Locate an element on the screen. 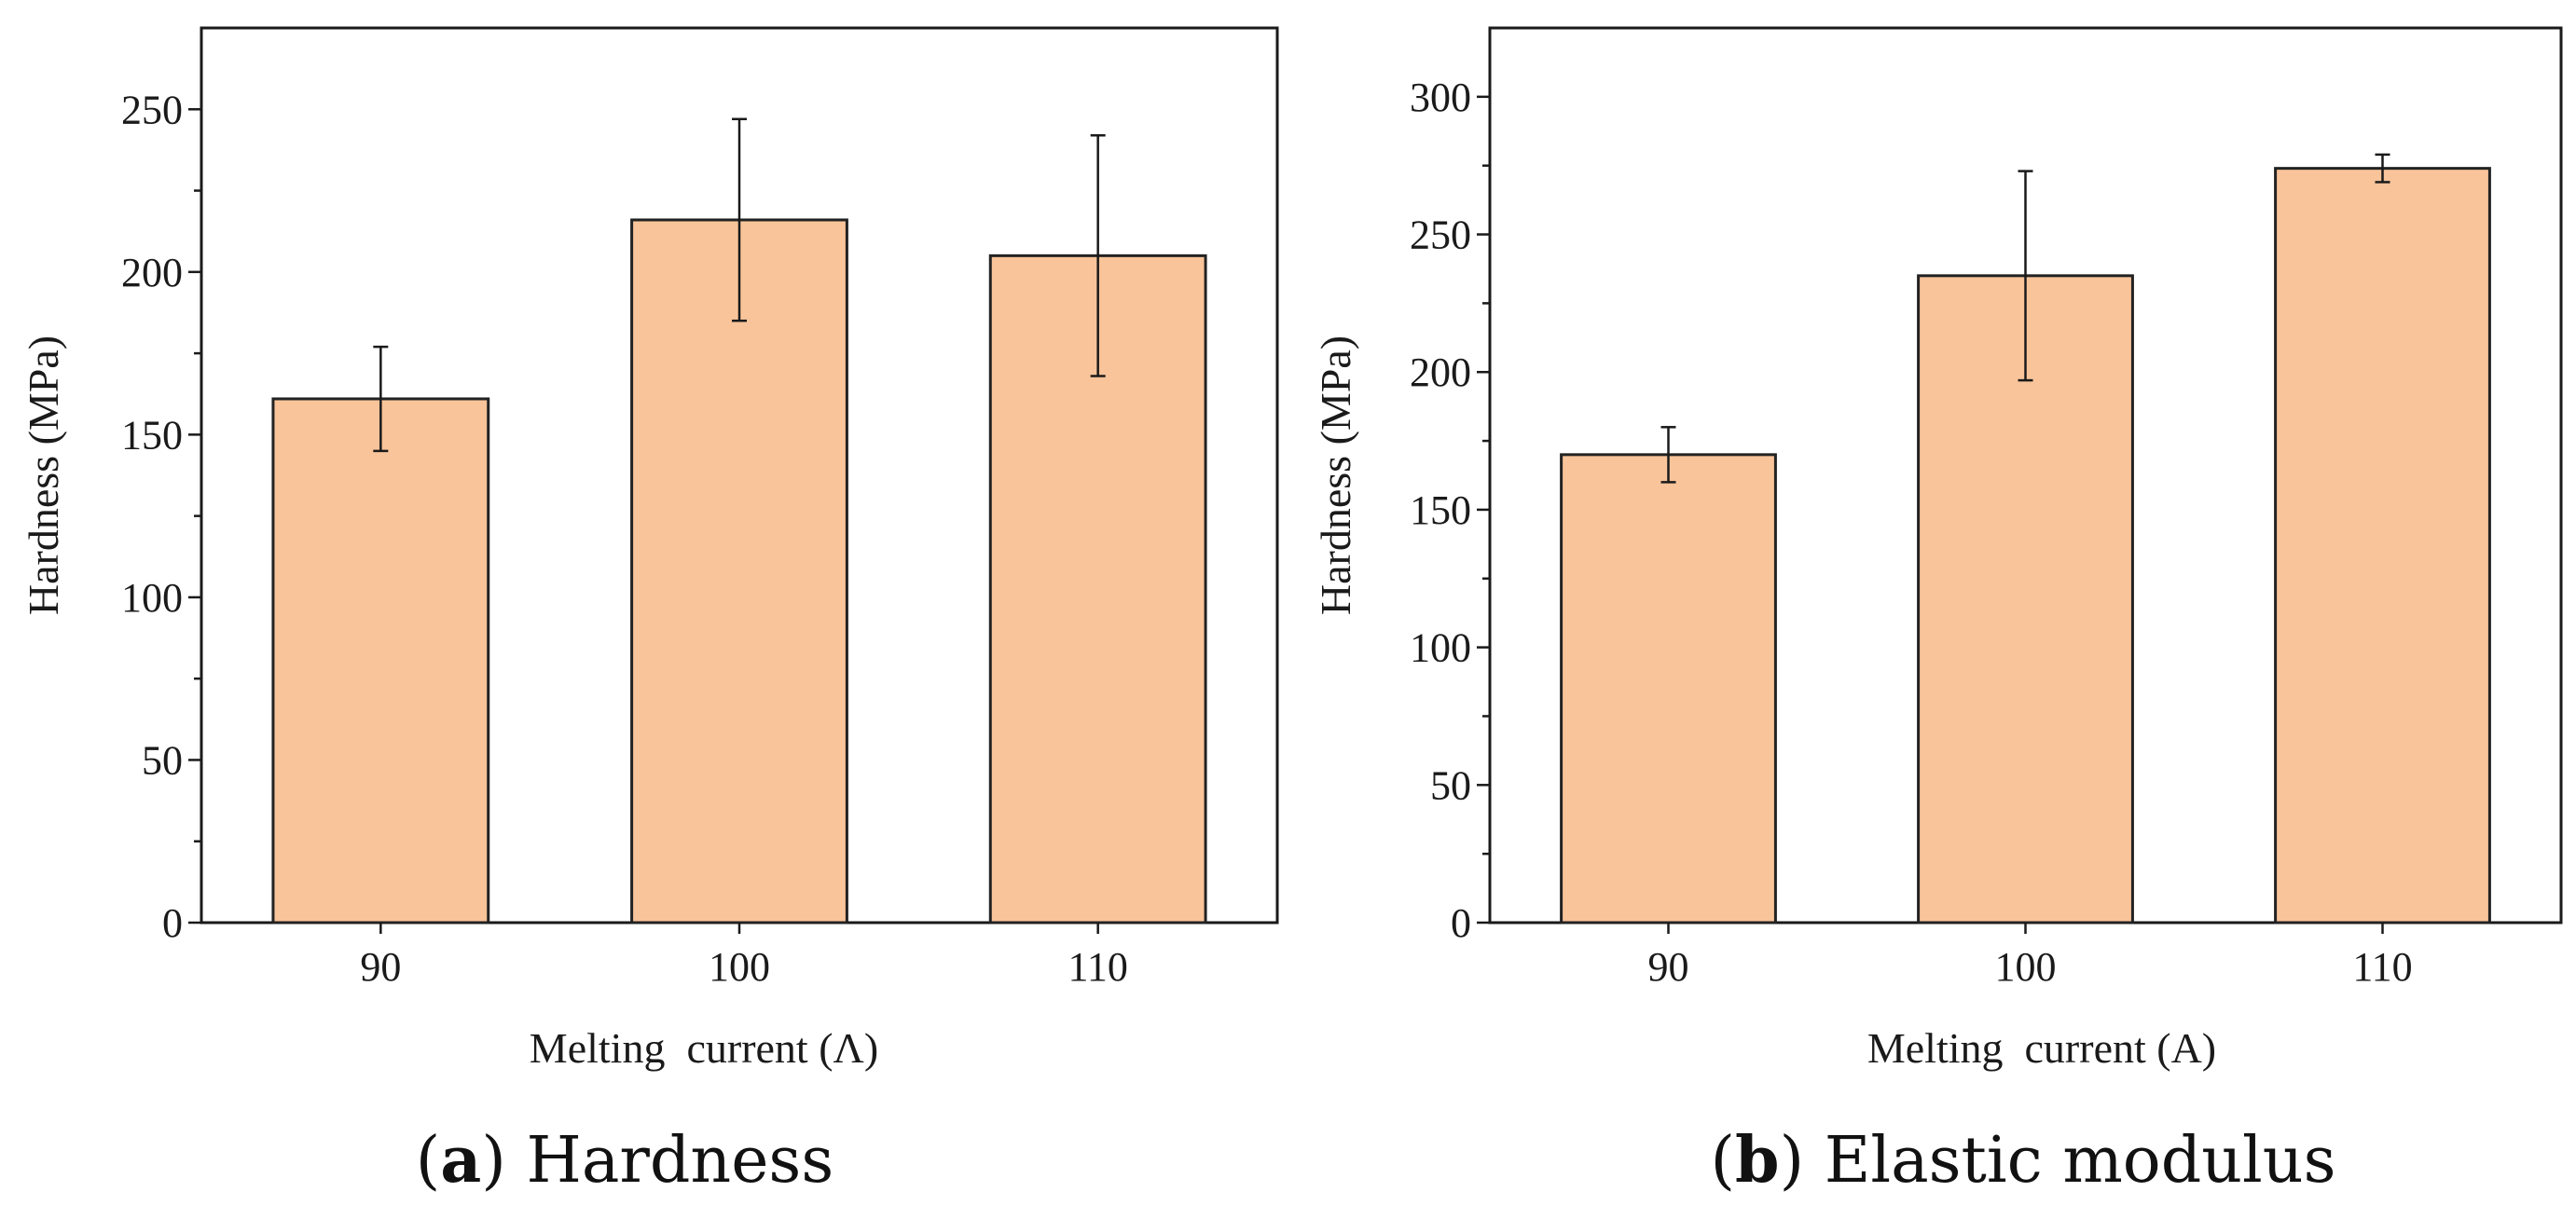 The width and height of the screenshot is (2576, 1219). y-tick-label-a-50: 50 is located at coordinates (162, 760).